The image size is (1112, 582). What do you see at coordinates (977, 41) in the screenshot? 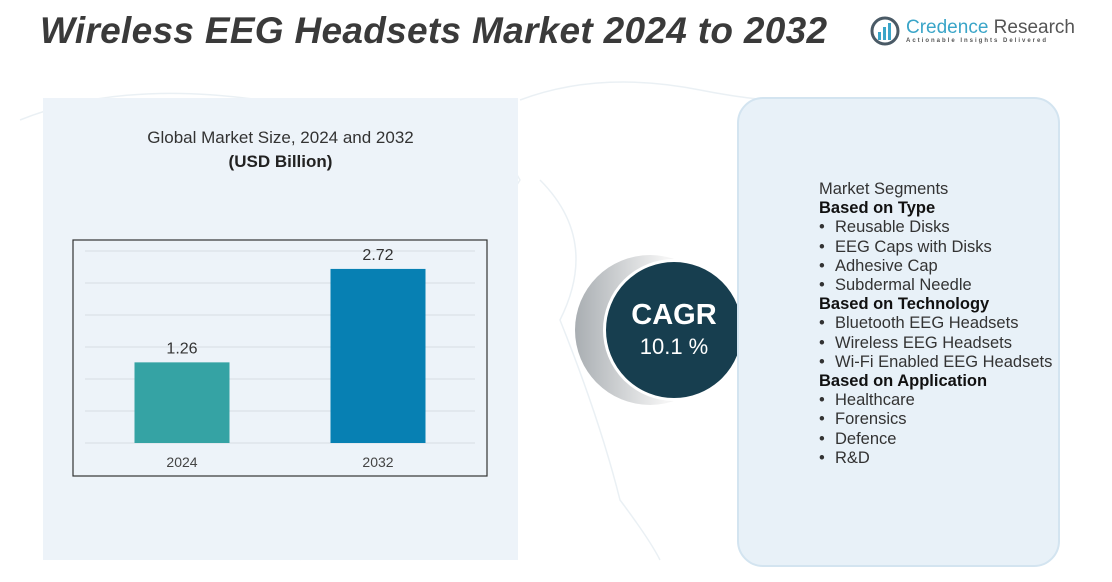
I see `logo-tagline: Actionable Insights Delivered` at bounding box center [977, 41].